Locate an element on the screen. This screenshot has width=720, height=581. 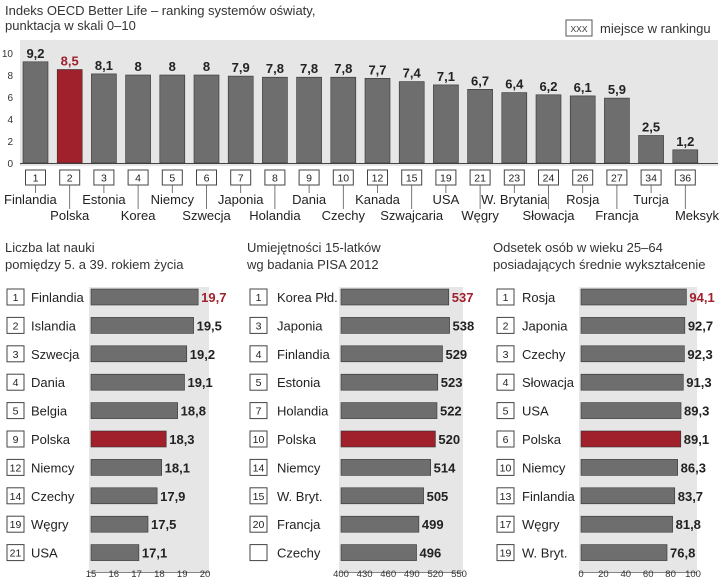
rank-label: 1 is located at coordinates (506, 298).